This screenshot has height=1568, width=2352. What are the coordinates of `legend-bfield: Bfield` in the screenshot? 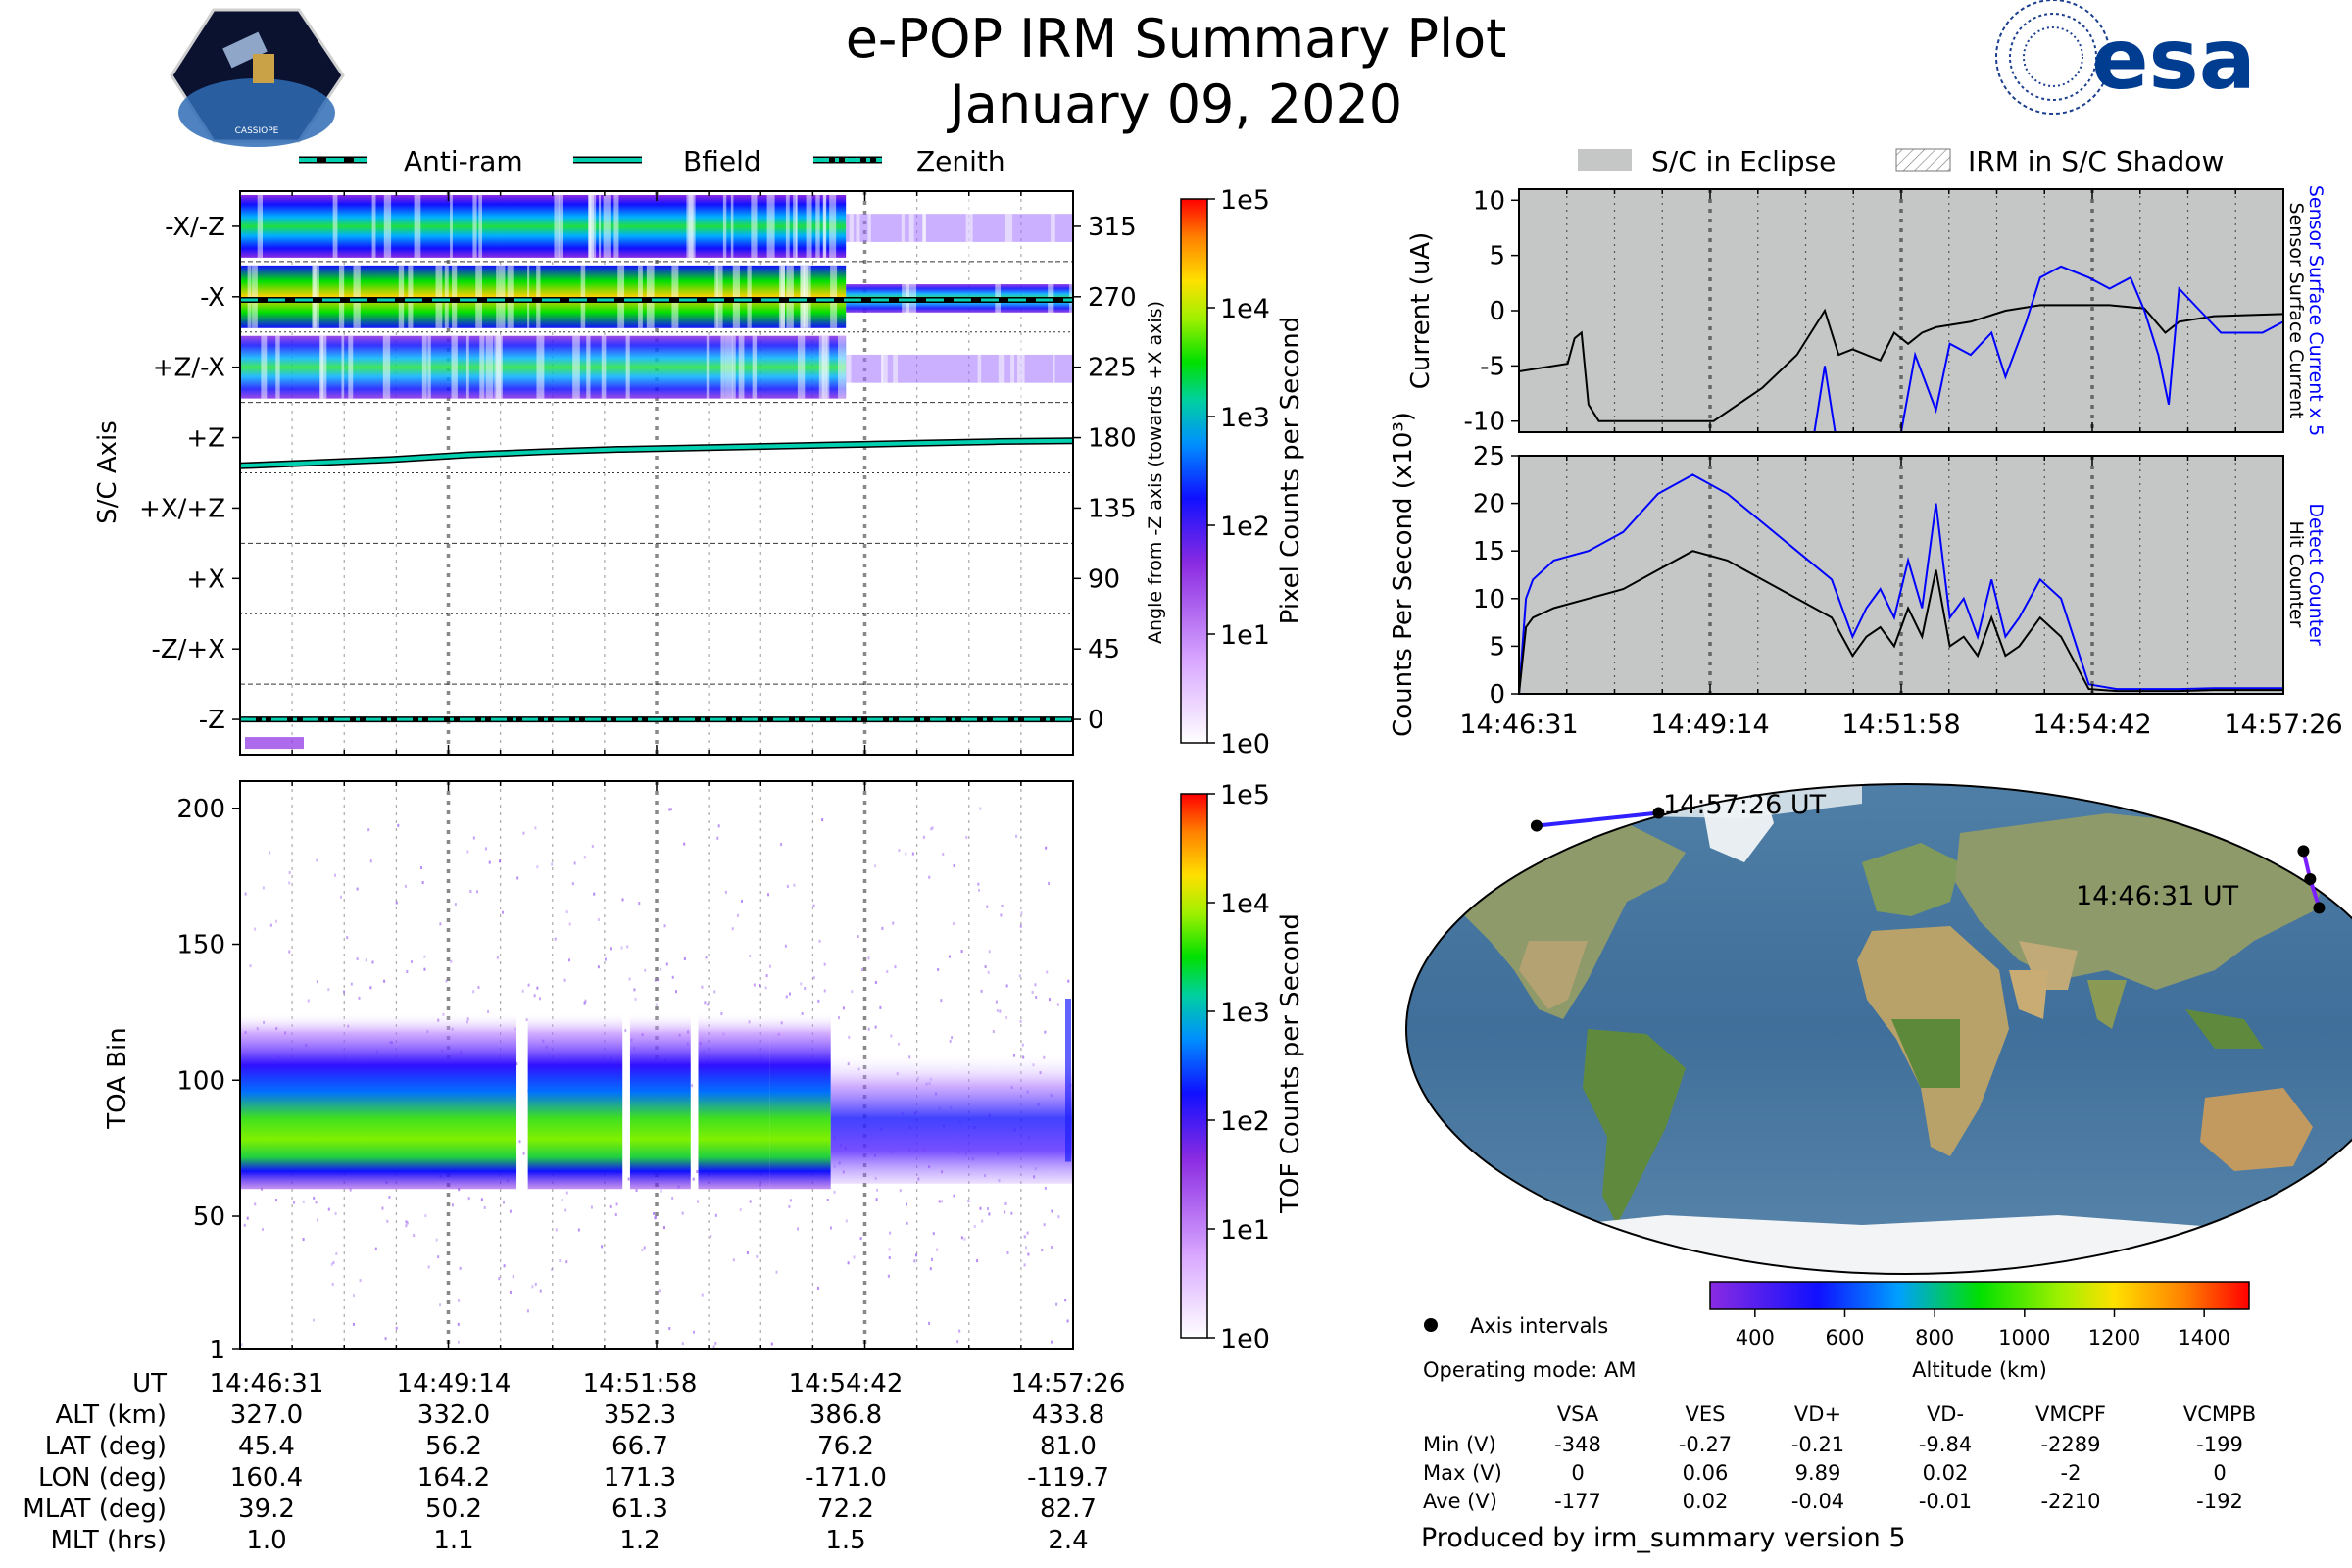 It's located at (722, 161).